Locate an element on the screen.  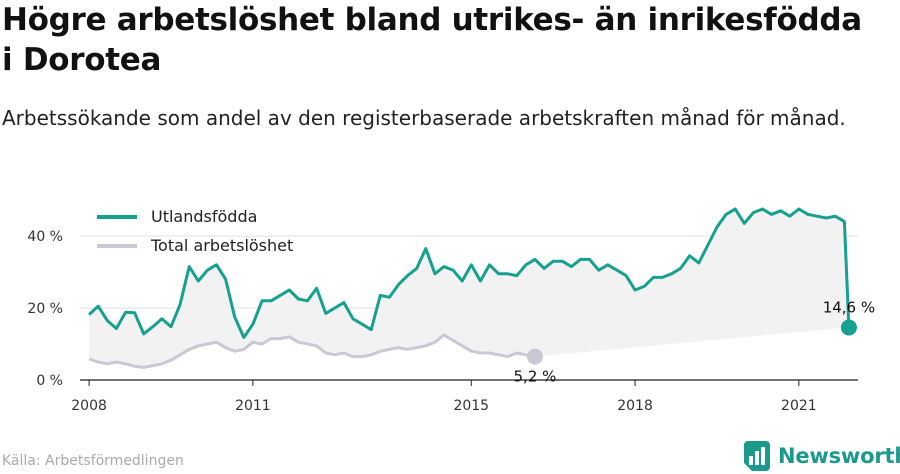
newsworthy-logo-icon is located at coordinates (757, 456).